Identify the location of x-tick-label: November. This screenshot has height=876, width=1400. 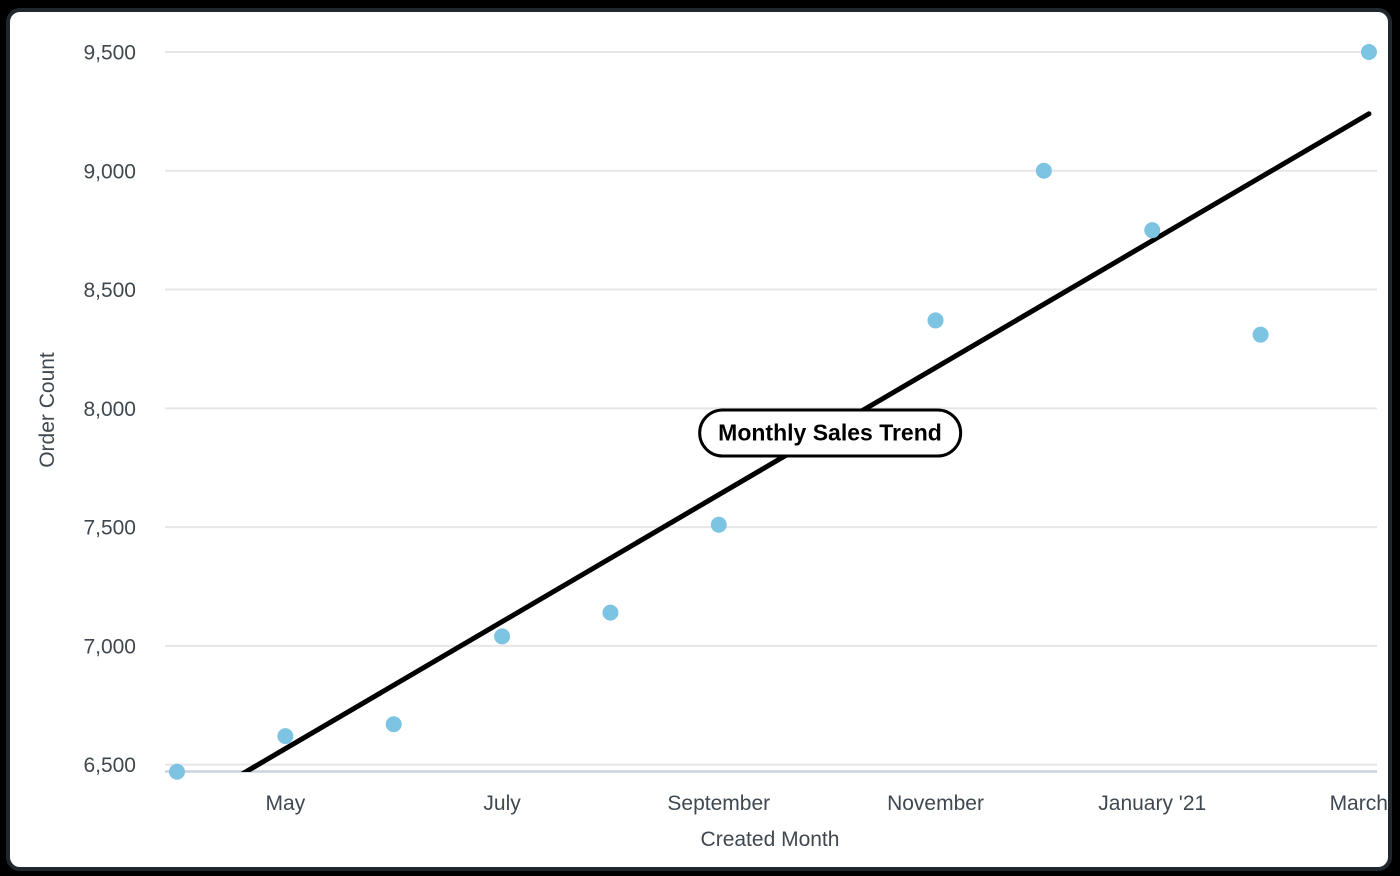
(935, 803).